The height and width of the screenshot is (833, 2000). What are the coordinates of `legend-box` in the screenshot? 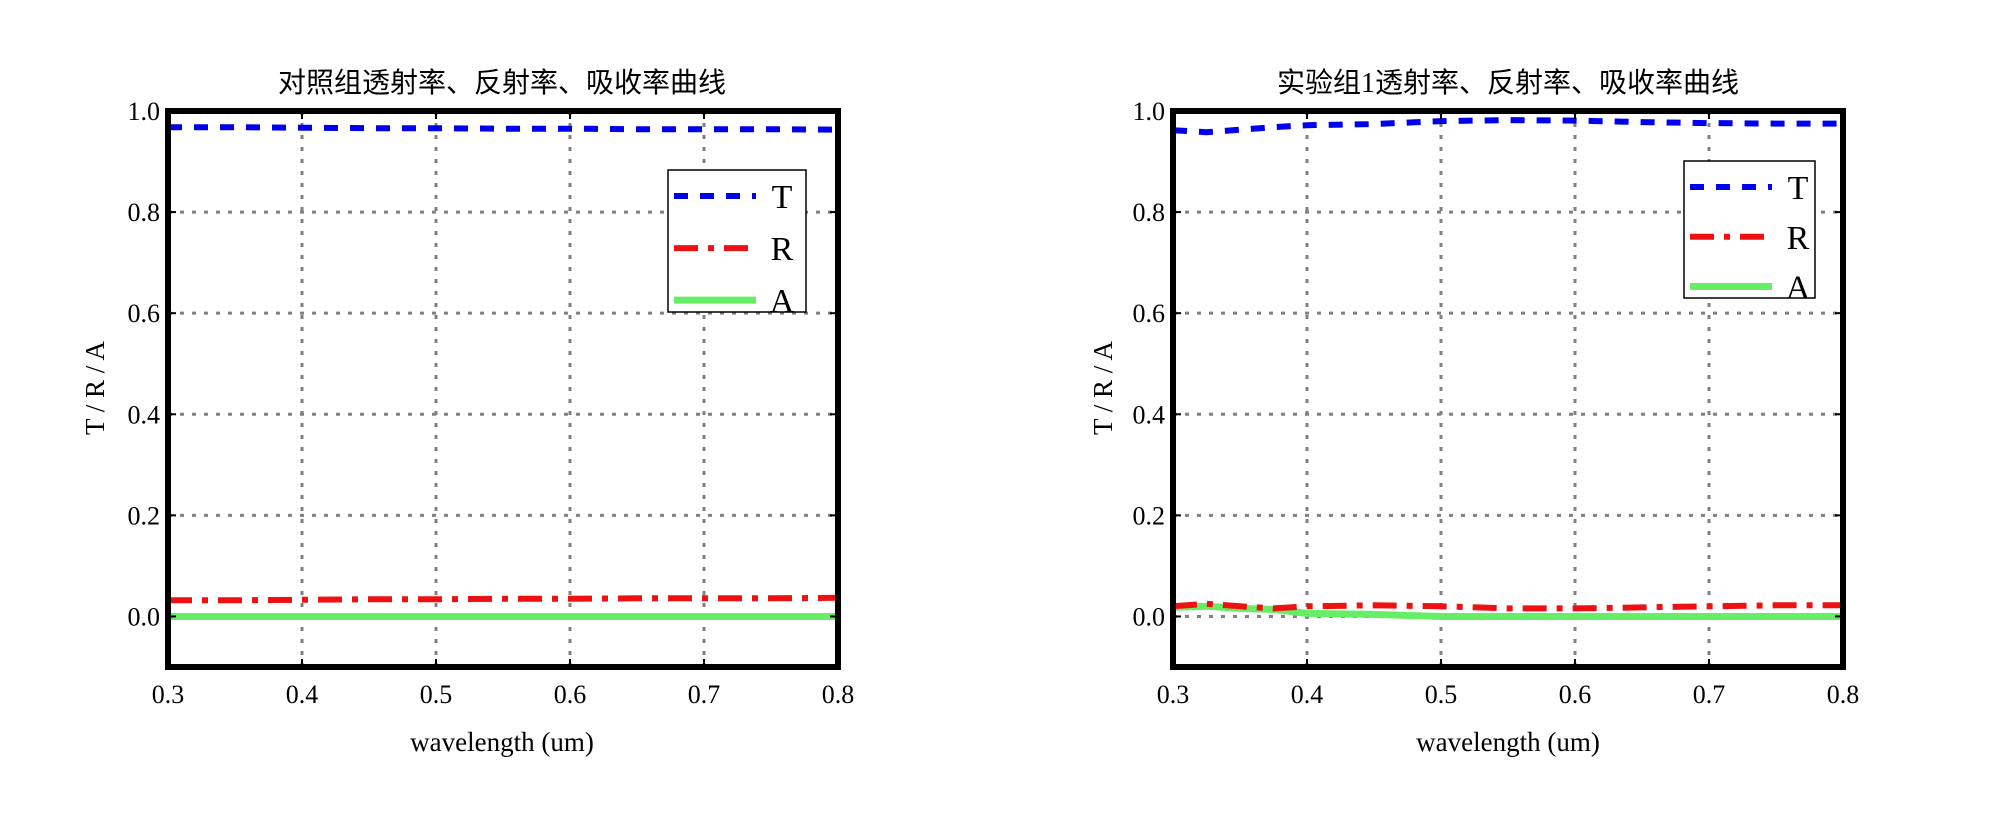 It's located at (1749, 229).